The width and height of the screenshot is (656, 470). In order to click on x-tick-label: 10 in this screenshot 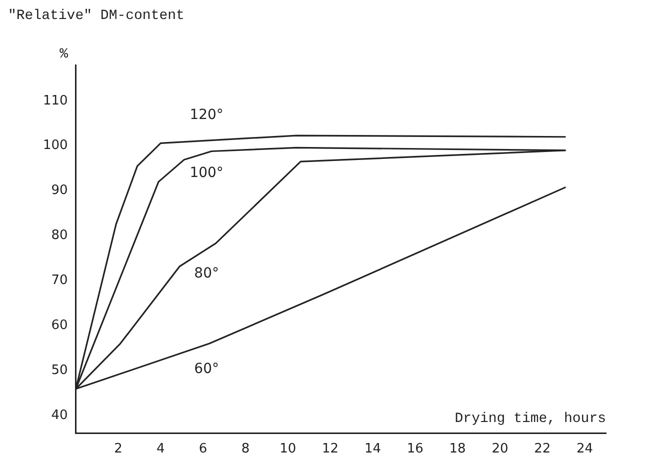, I will do `click(288, 449)`.